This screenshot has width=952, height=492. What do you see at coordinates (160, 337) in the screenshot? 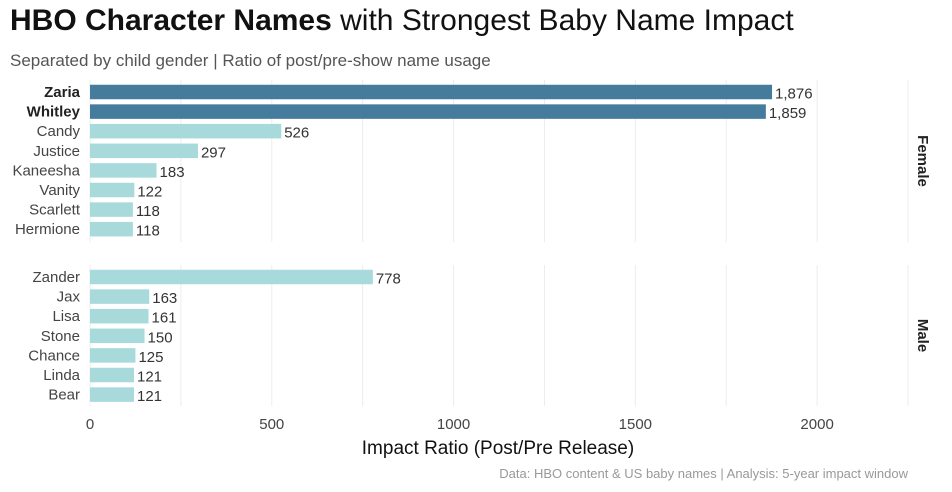
I see `value-label: 150` at bounding box center [160, 337].